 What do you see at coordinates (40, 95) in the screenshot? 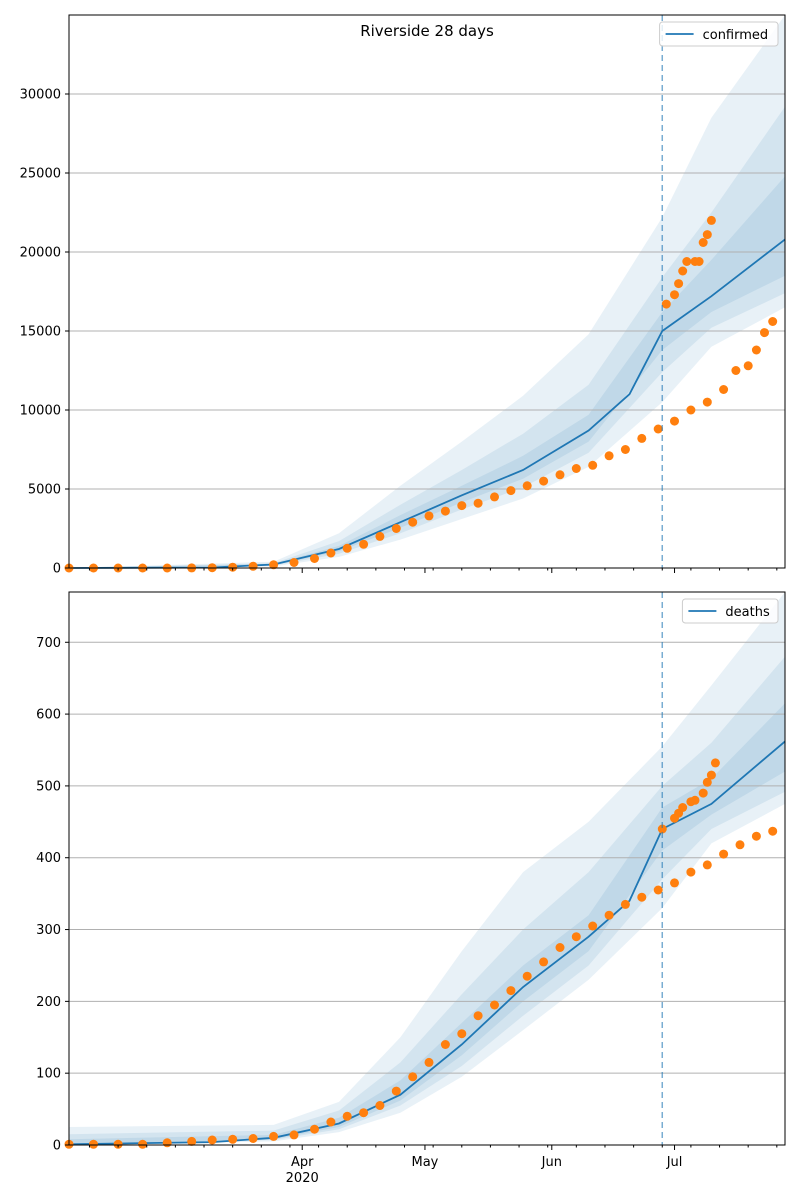
I see `confirmed-y-tick-label: 30000` at bounding box center [40, 95].